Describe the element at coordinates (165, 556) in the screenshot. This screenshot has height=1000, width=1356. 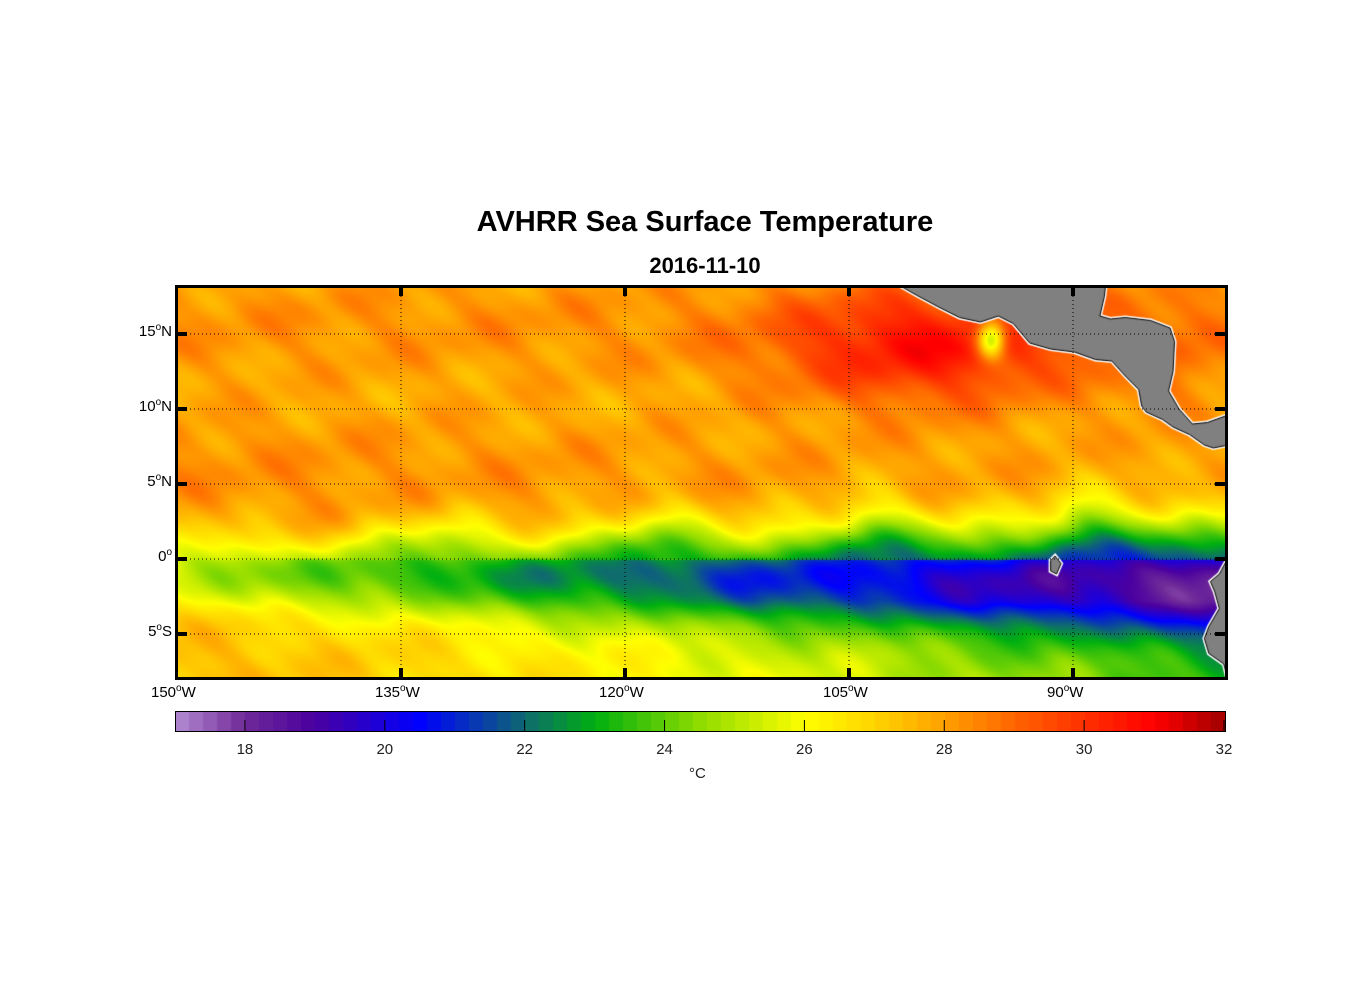
I see `y-tick-label: 0o` at that location.